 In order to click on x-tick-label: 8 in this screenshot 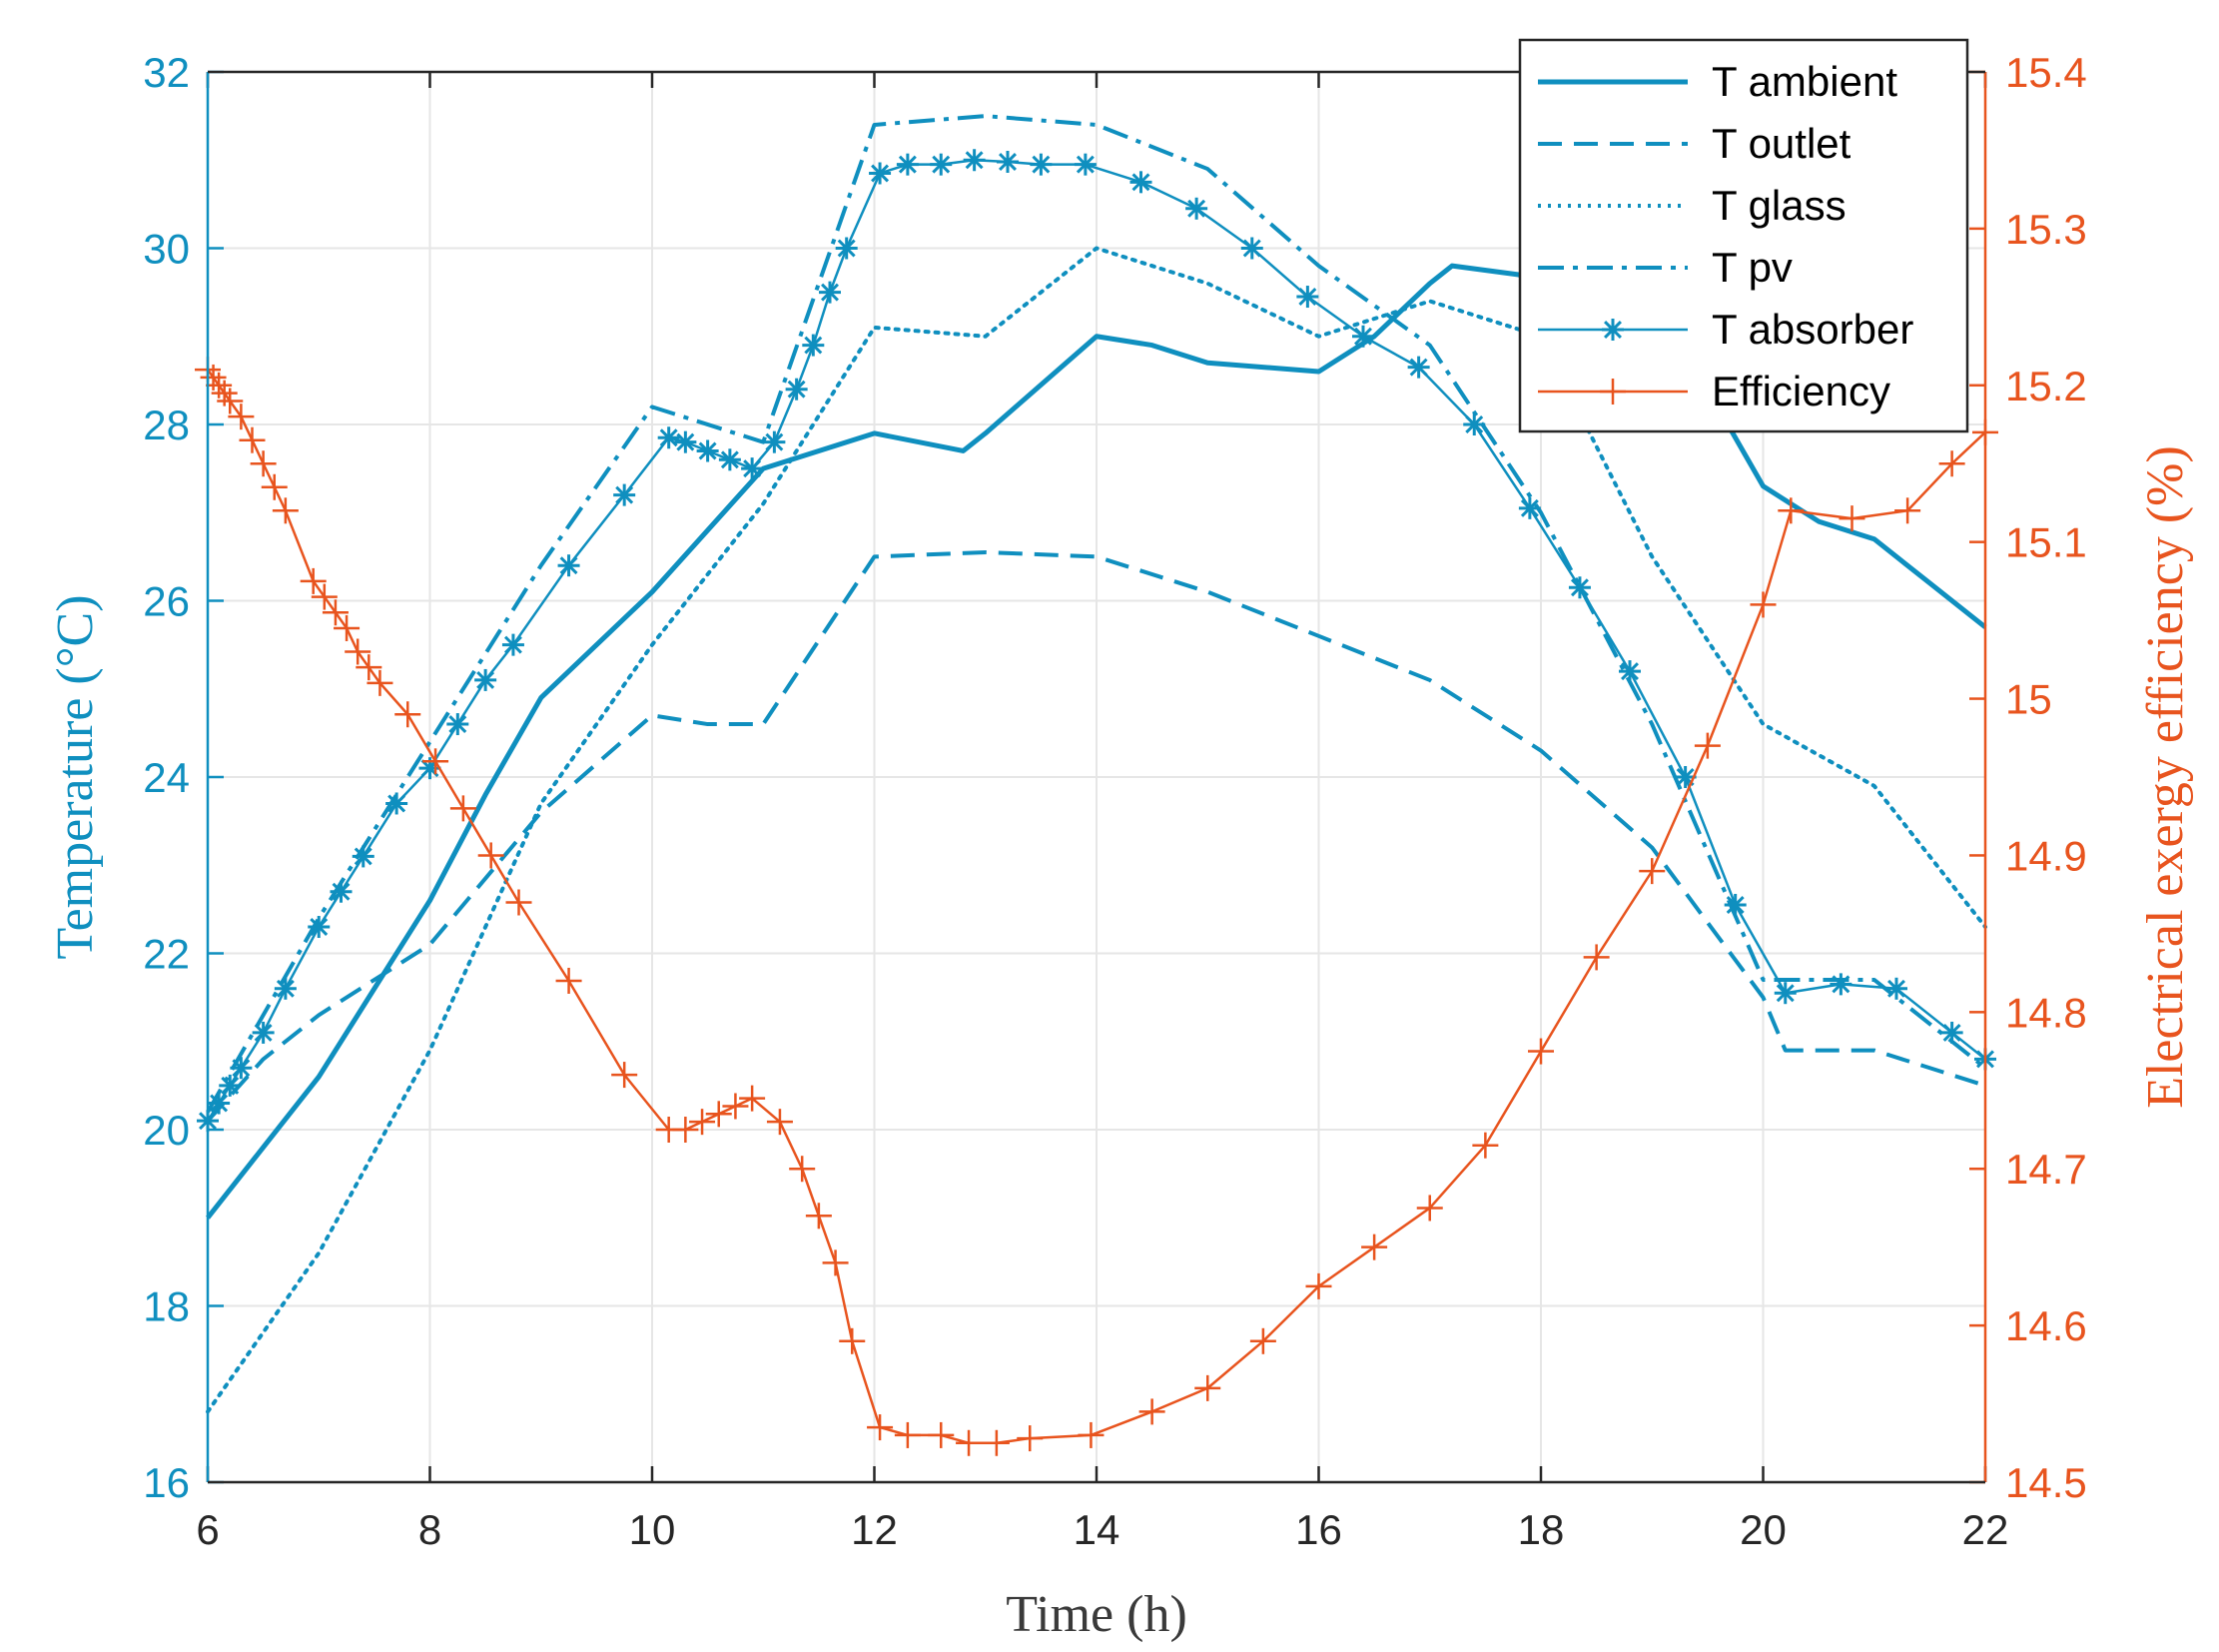, I will do `click(429, 1529)`.